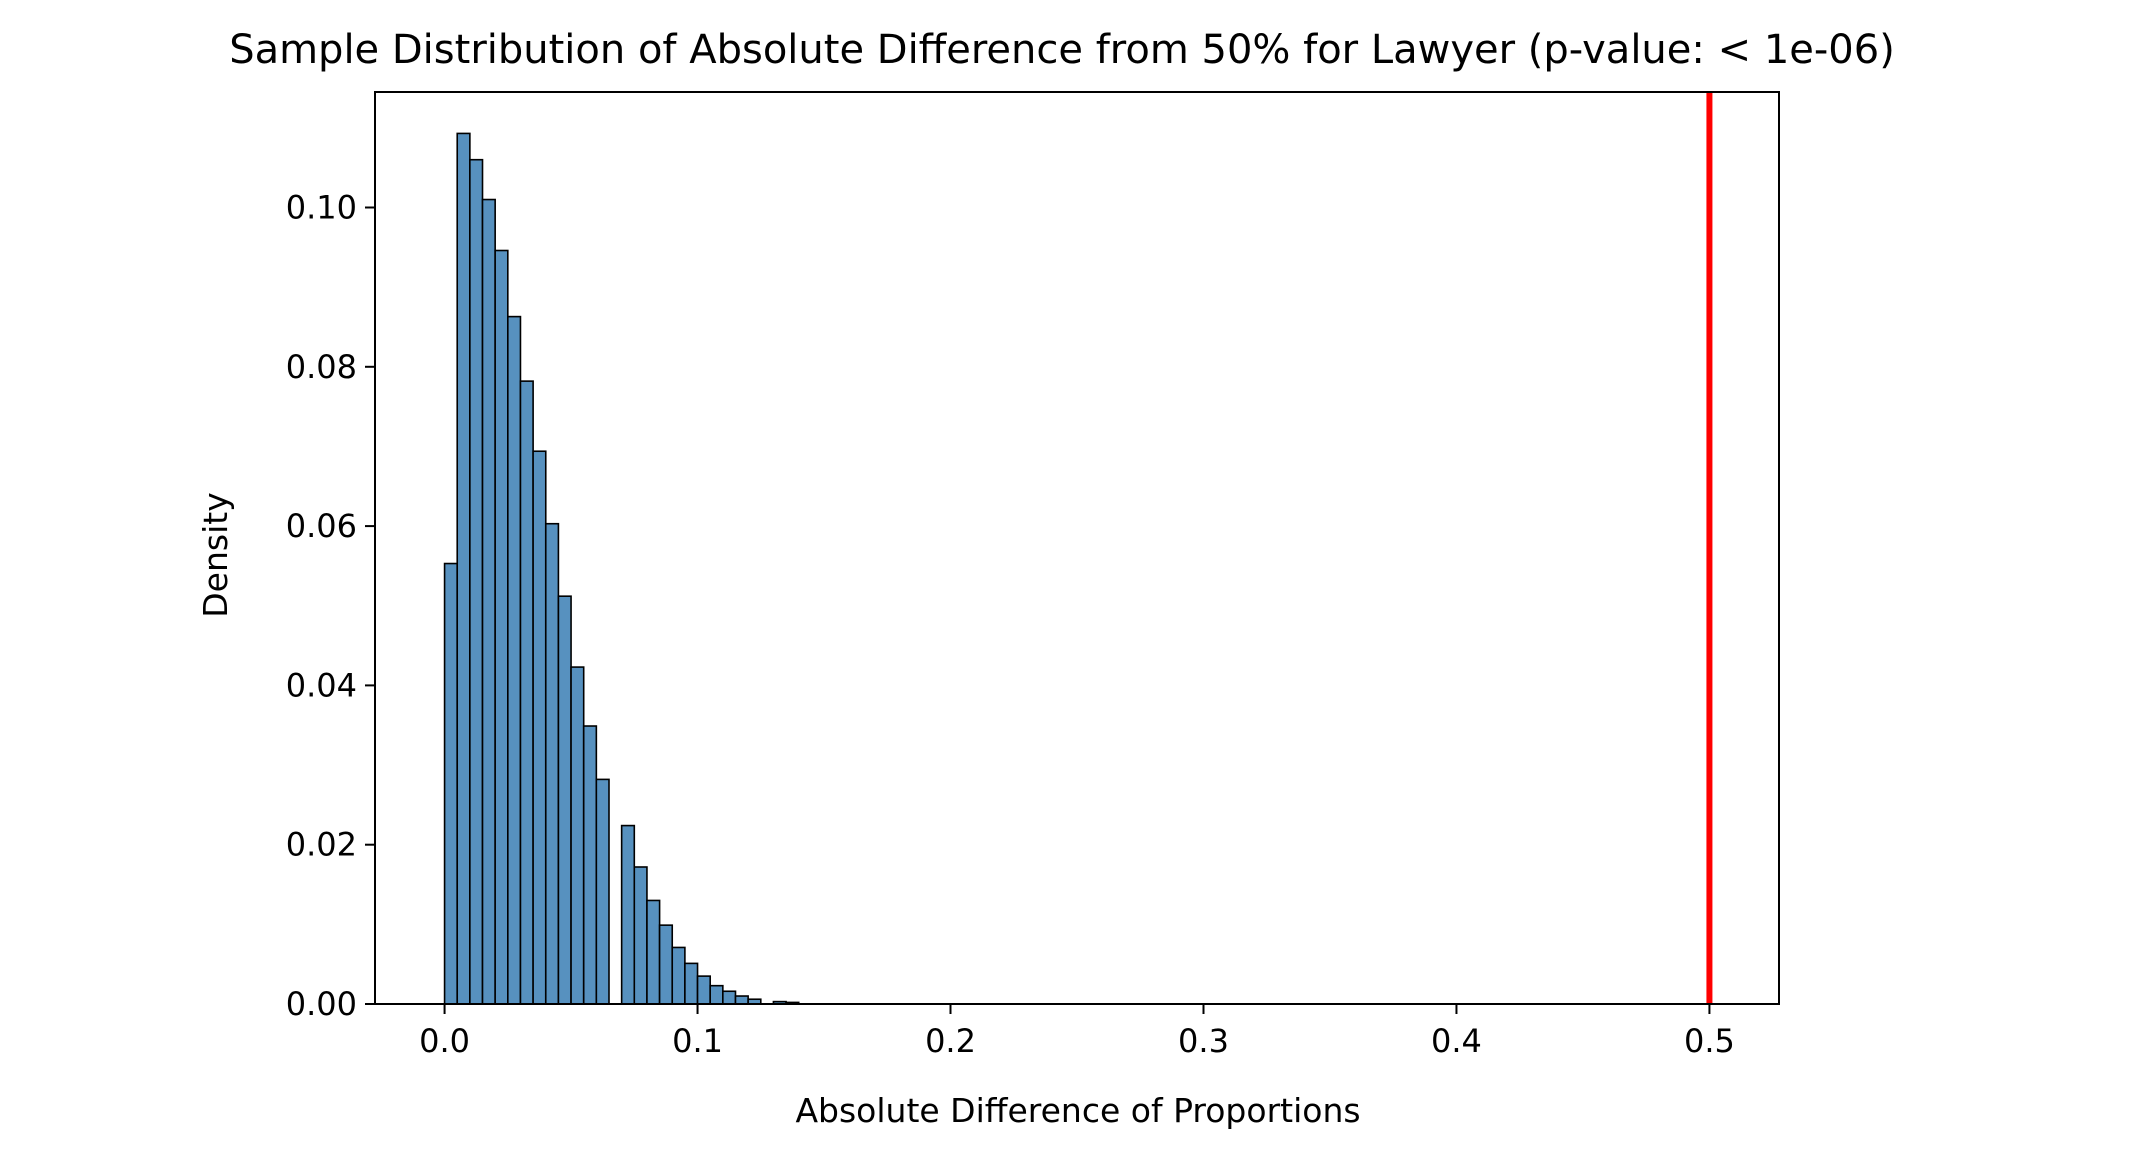 Image resolution: width=2144 pixels, height=1158 pixels. I want to click on y-tick-label-5: 0.10, so click(321, 207).